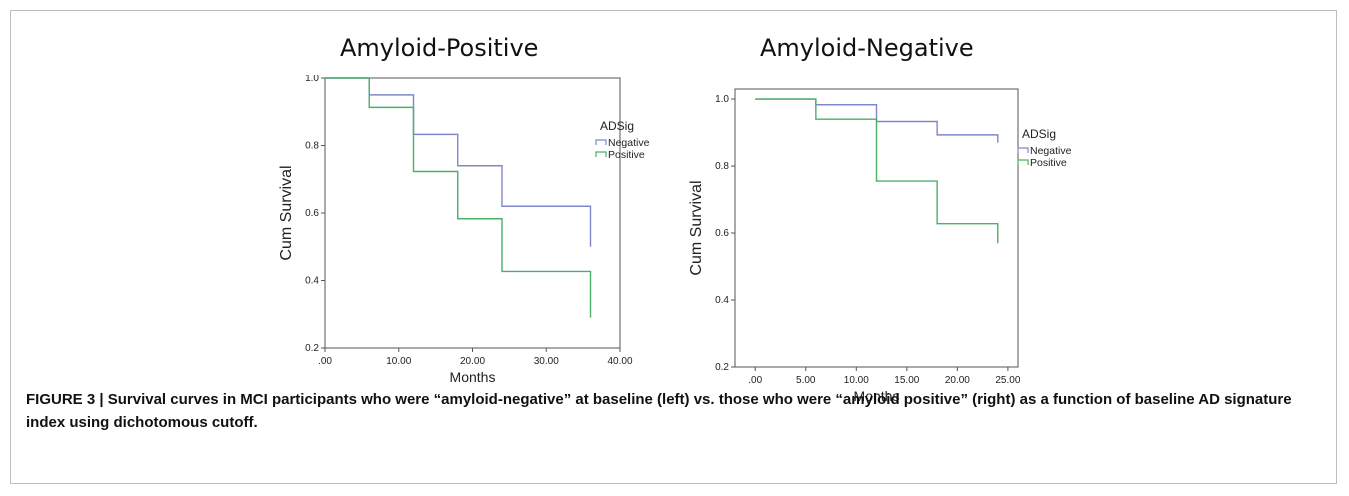  Describe the element at coordinates (439, 48) in the screenshot. I see `chart-title-left: Amyloid-Positive` at that location.